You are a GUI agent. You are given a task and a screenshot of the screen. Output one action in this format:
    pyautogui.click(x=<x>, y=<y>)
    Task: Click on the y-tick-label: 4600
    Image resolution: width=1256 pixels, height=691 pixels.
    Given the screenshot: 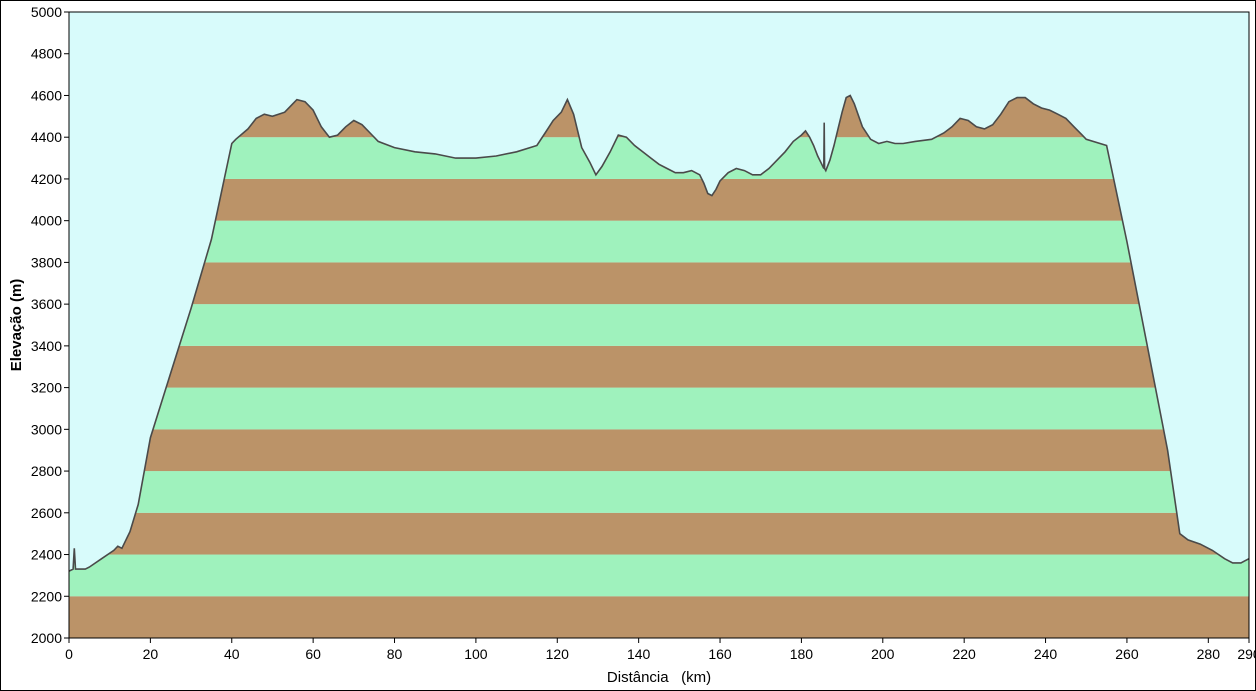 What is the action you would take?
    pyautogui.click(x=46, y=95)
    